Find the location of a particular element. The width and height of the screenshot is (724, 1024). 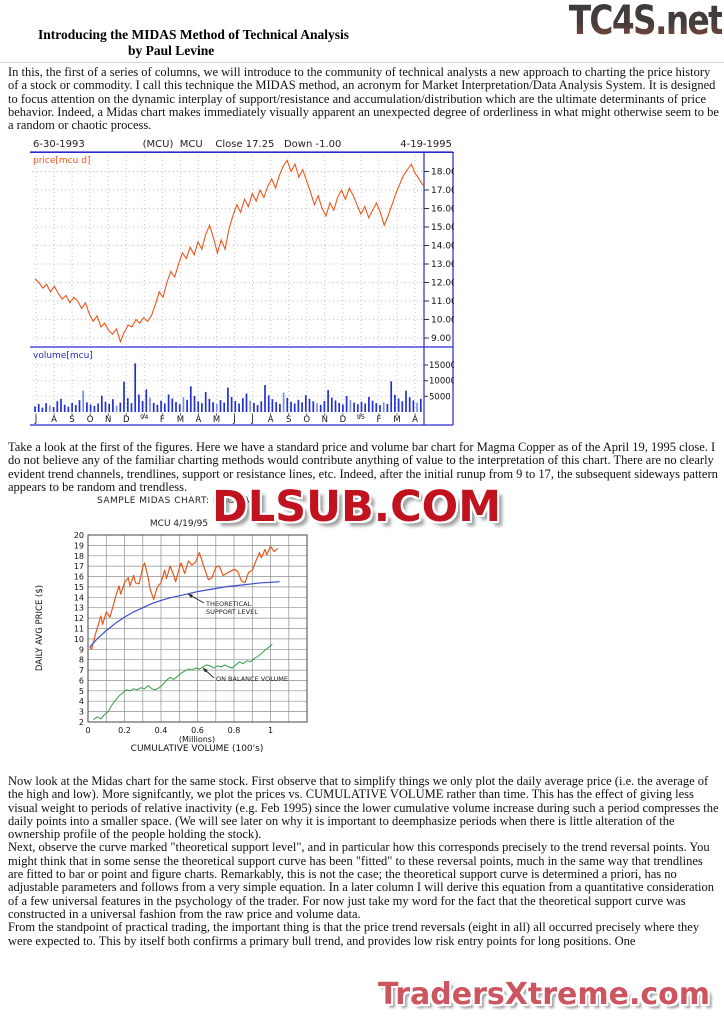

svg-text: 9.00 is located at coordinates (441, 339).